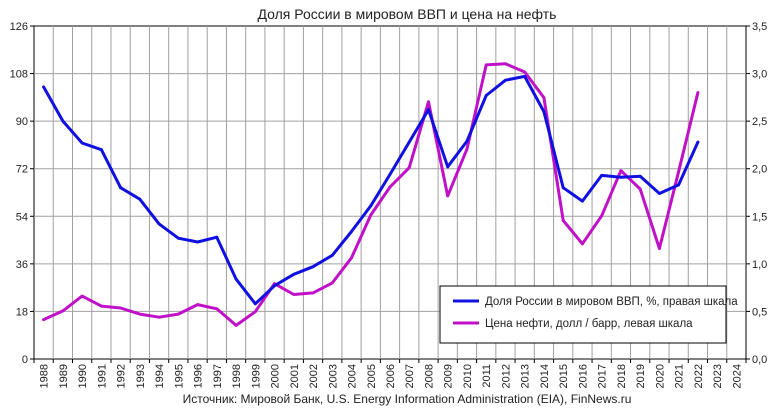 The width and height of the screenshot is (780, 409). I want to click on right-tick-label: 1,5, so click(759, 217).